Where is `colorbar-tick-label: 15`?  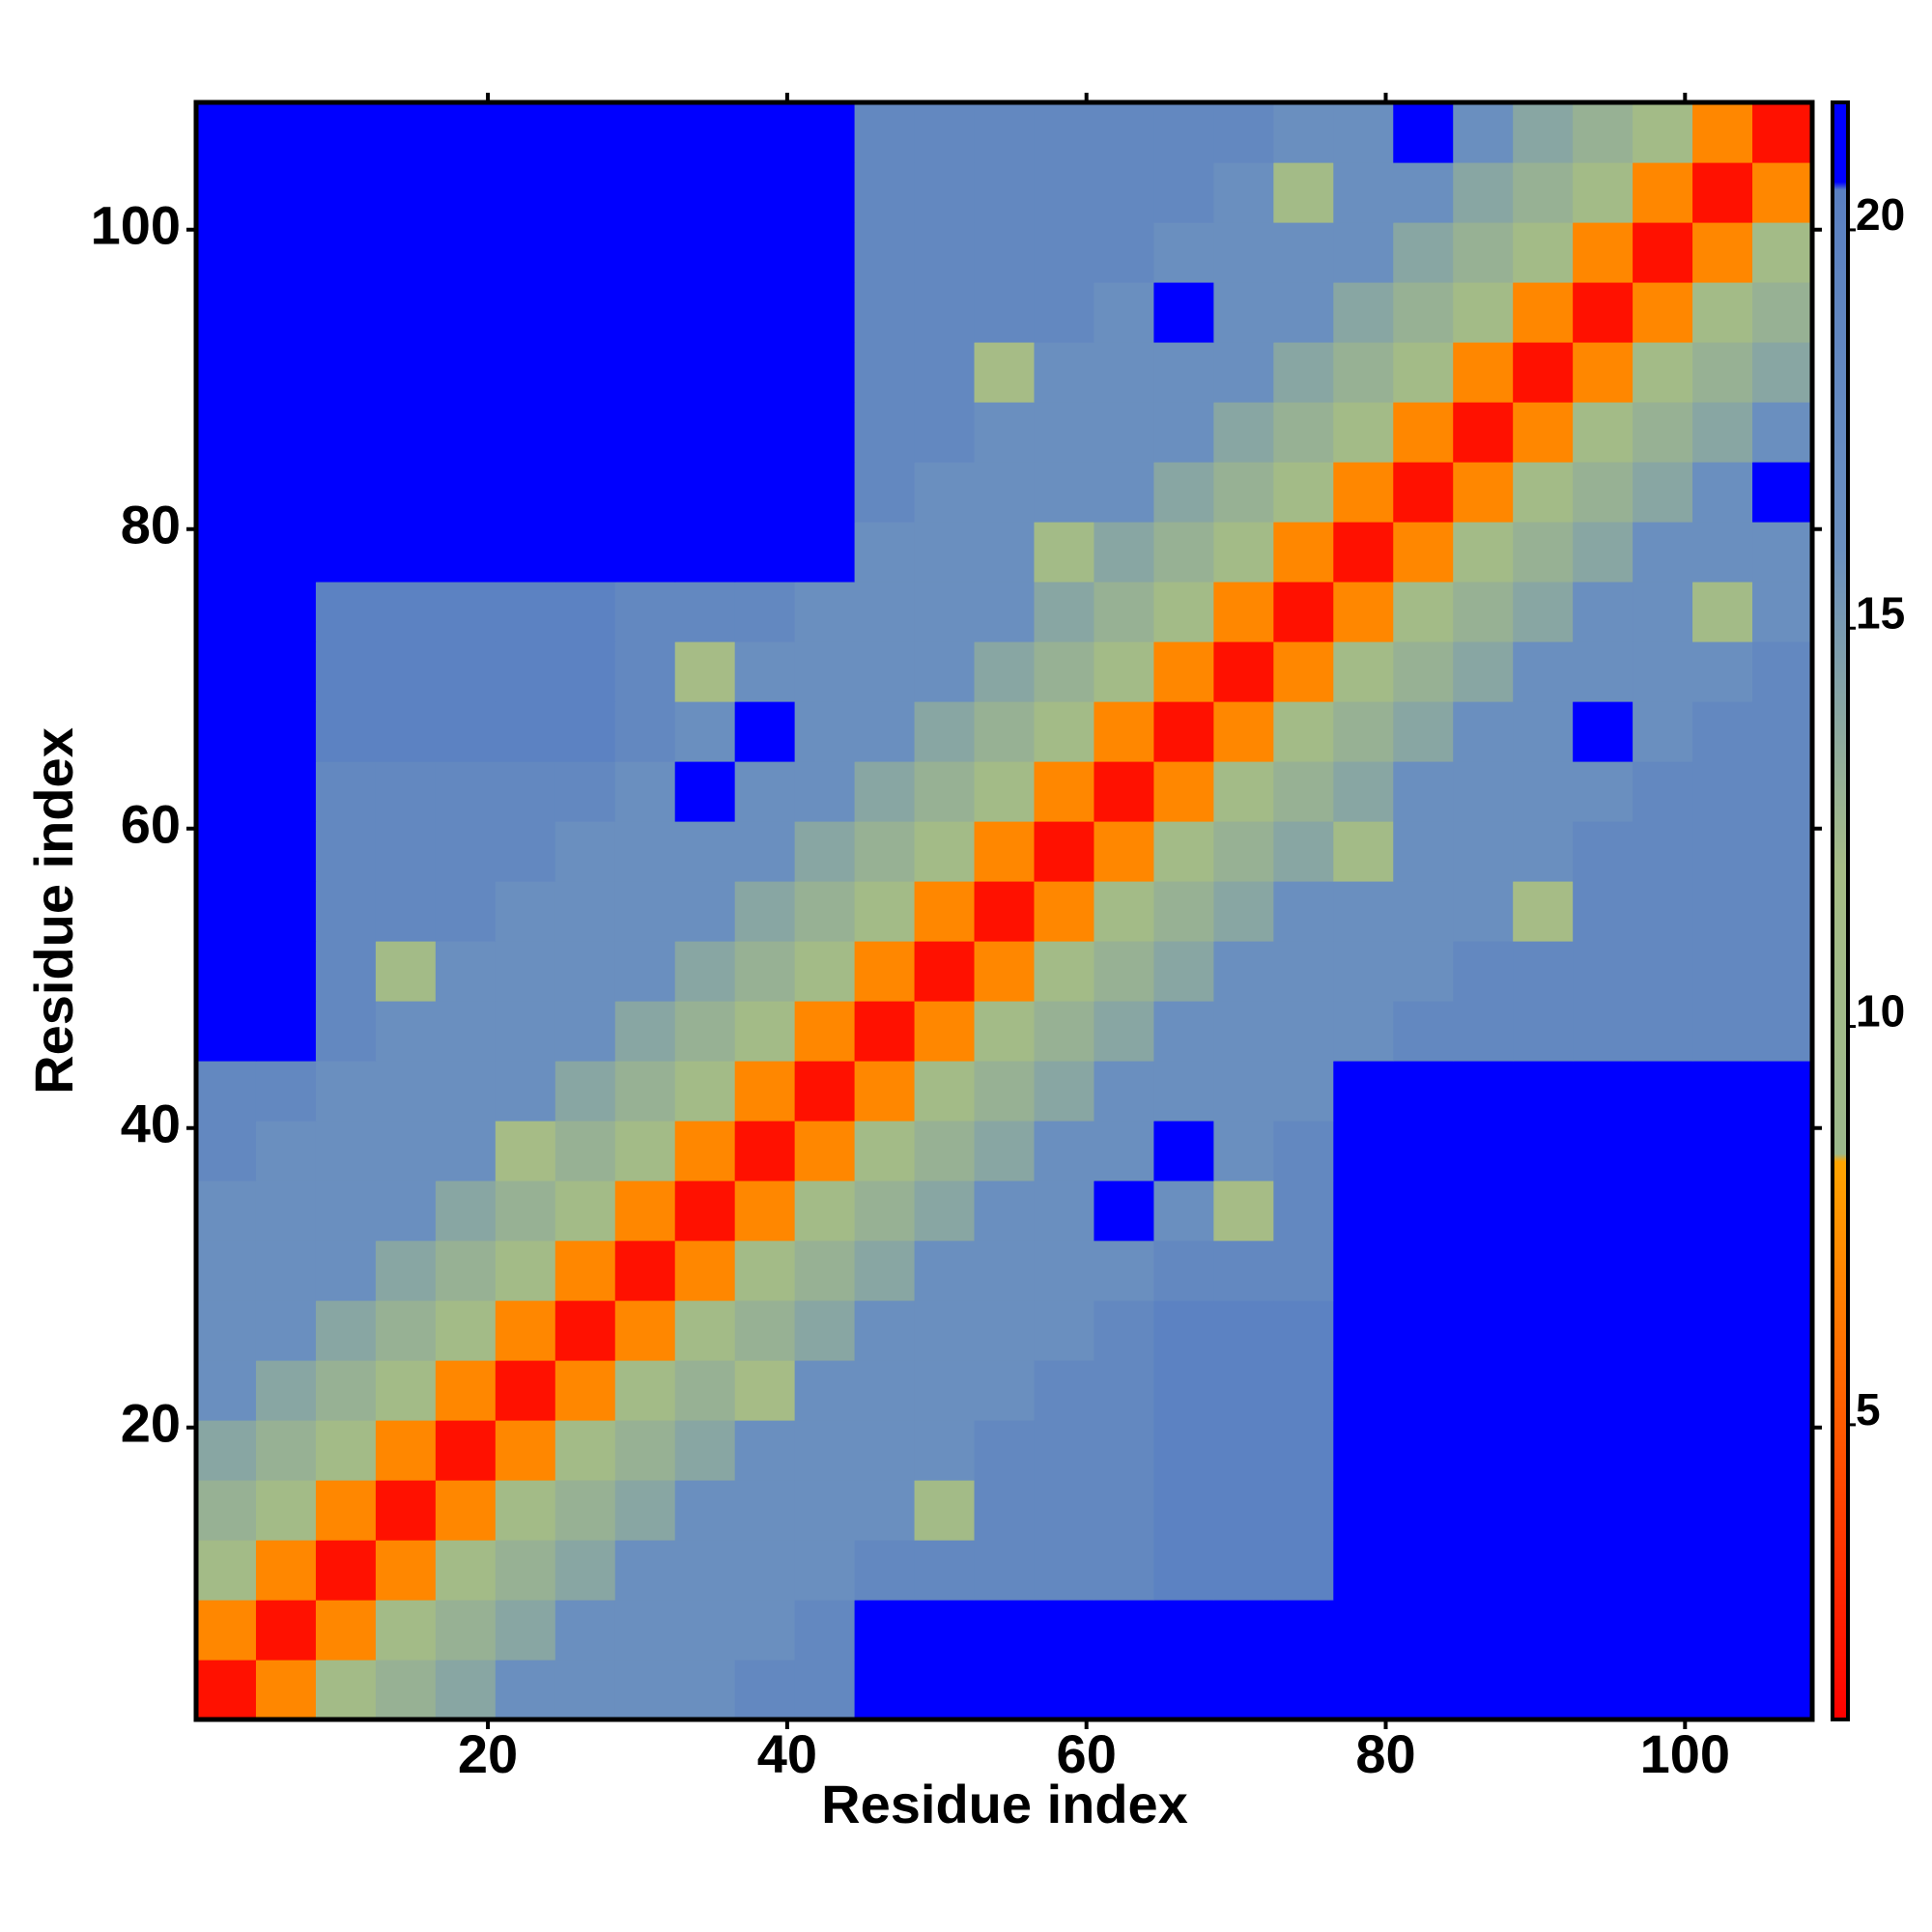
colorbar-tick-label: 15 is located at coordinates (1880, 612).